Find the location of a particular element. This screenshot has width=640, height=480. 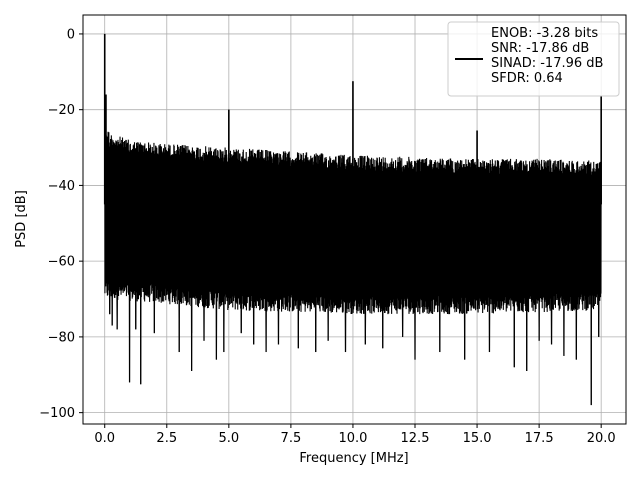

y-tick-label: −100 is located at coordinates (57, 413).